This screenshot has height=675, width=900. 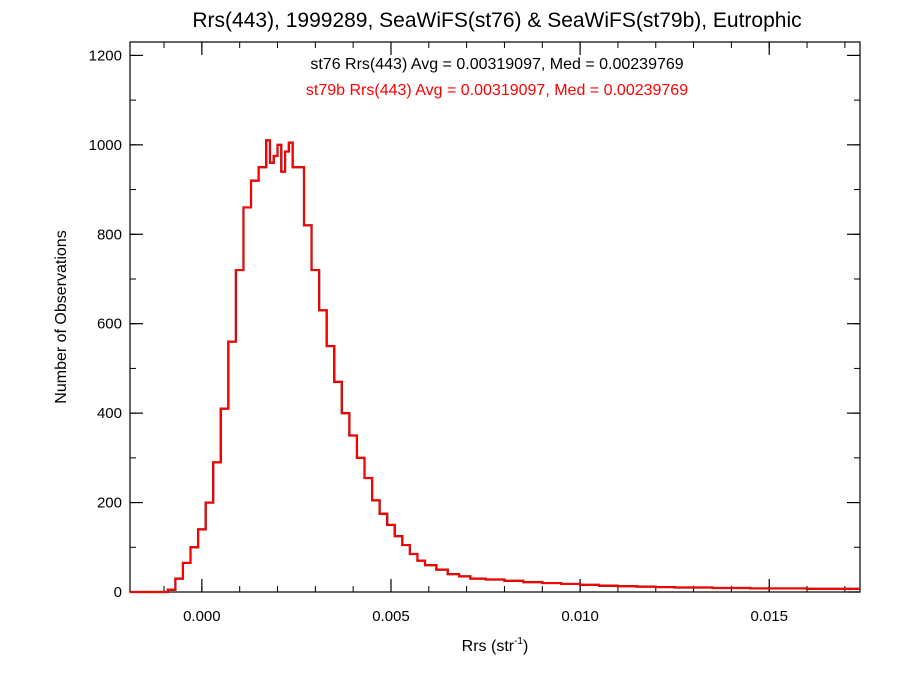 I want to click on y-tick-label: 200, so click(x=109, y=503).